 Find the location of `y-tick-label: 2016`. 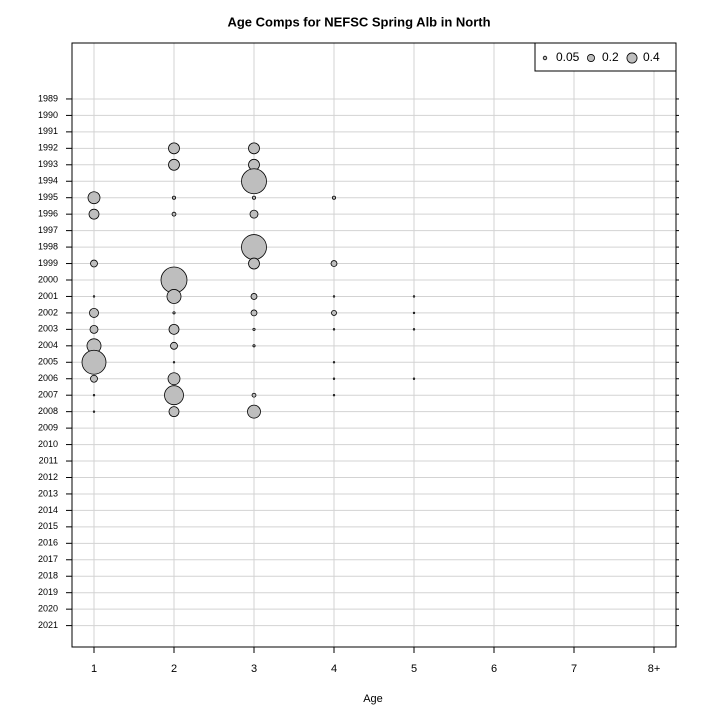

y-tick-label: 2016 is located at coordinates (48, 543).